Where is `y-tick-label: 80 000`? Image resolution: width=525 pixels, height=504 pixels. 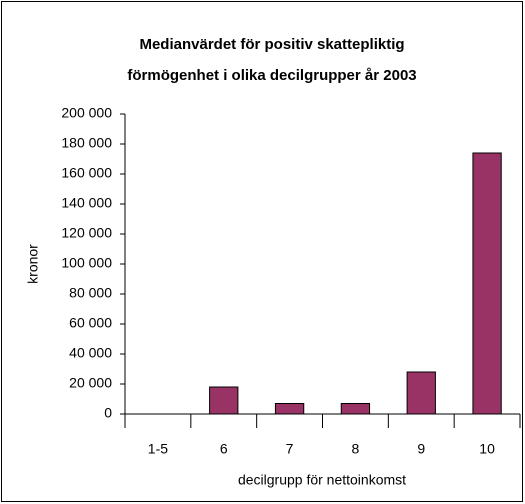 y-tick-label: 80 000 is located at coordinates (90, 293).